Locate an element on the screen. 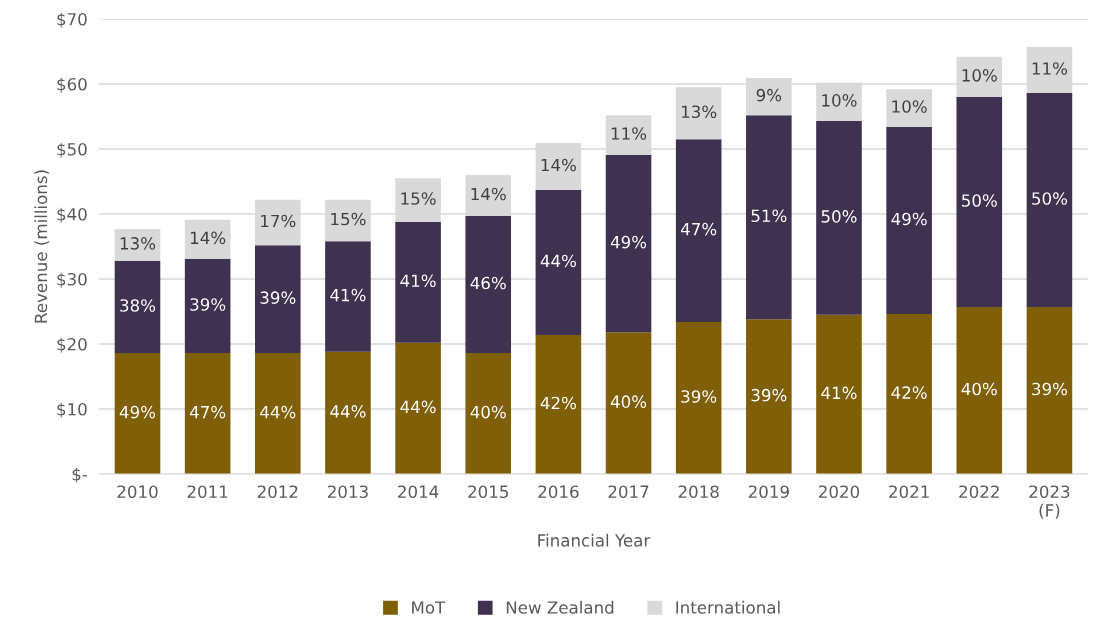 The height and width of the screenshot is (632, 1099). y-tick-label: $10 is located at coordinates (72, 410).